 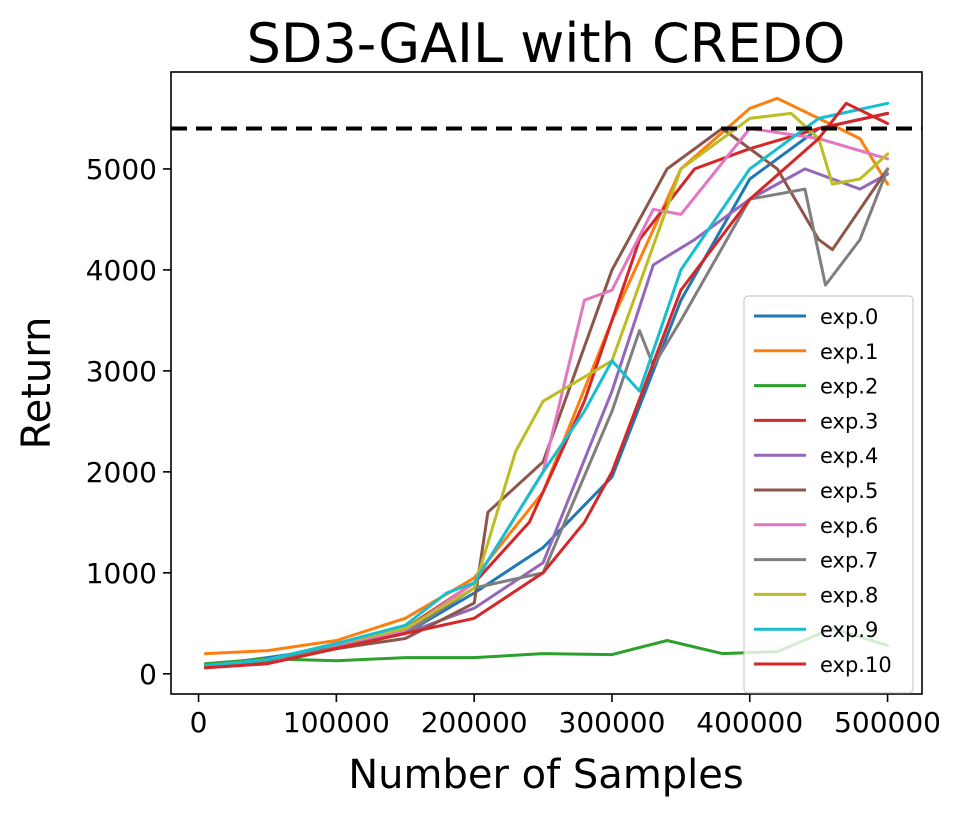 I want to click on x-tick-label: 200000, so click(x=474, y=722).